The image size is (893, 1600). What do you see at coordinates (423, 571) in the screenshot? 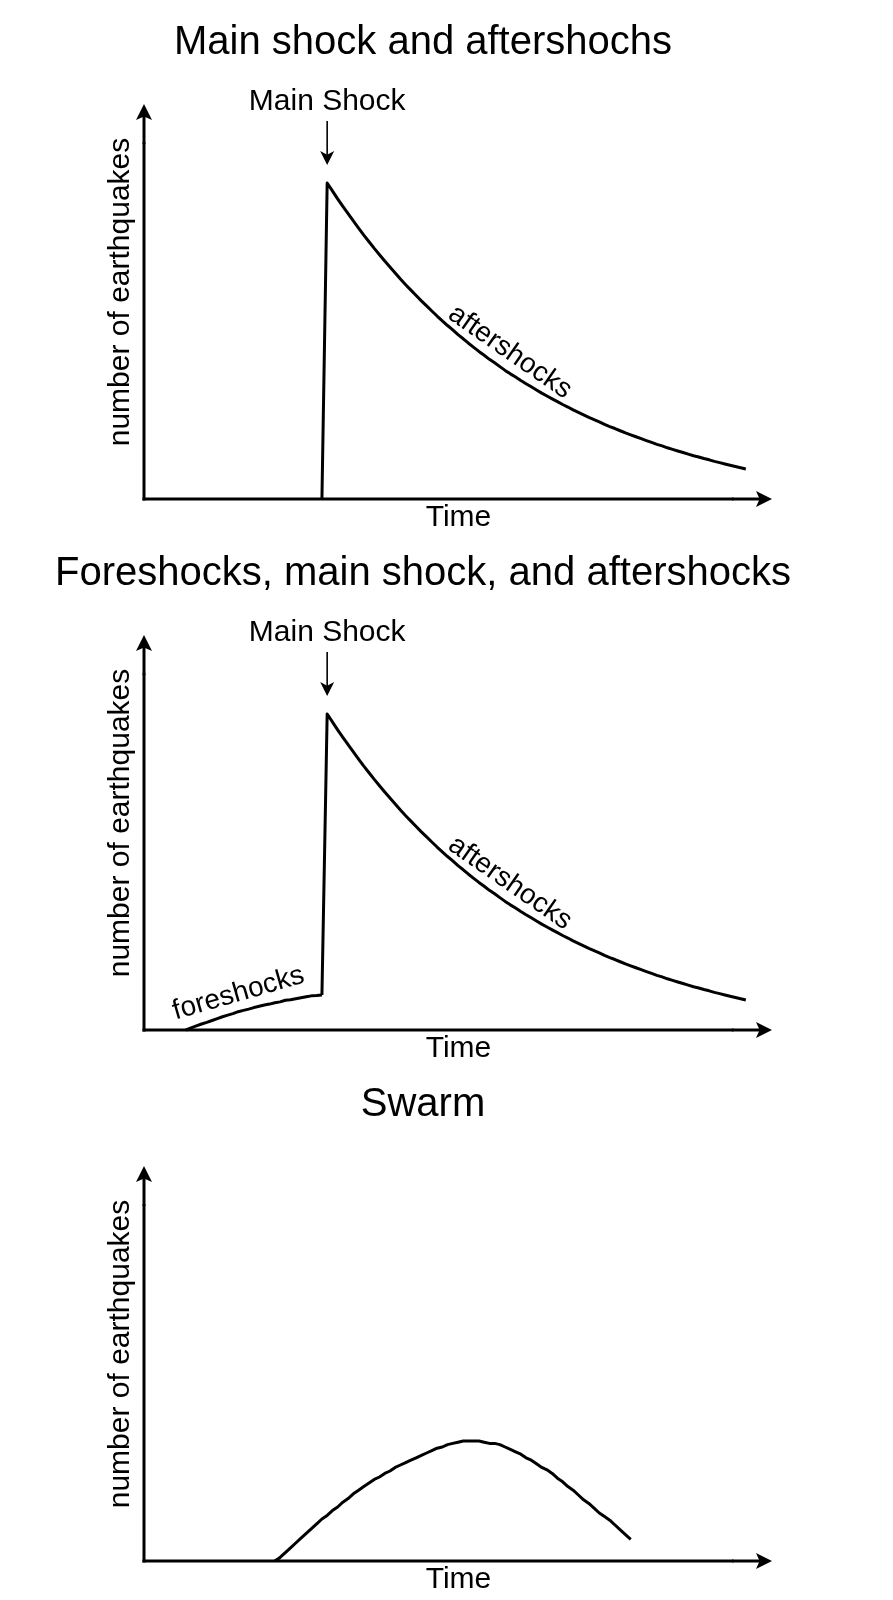
I see `chart-title: Foreshocks, main shock, and aftershocks` at bounding box center [423, 571].